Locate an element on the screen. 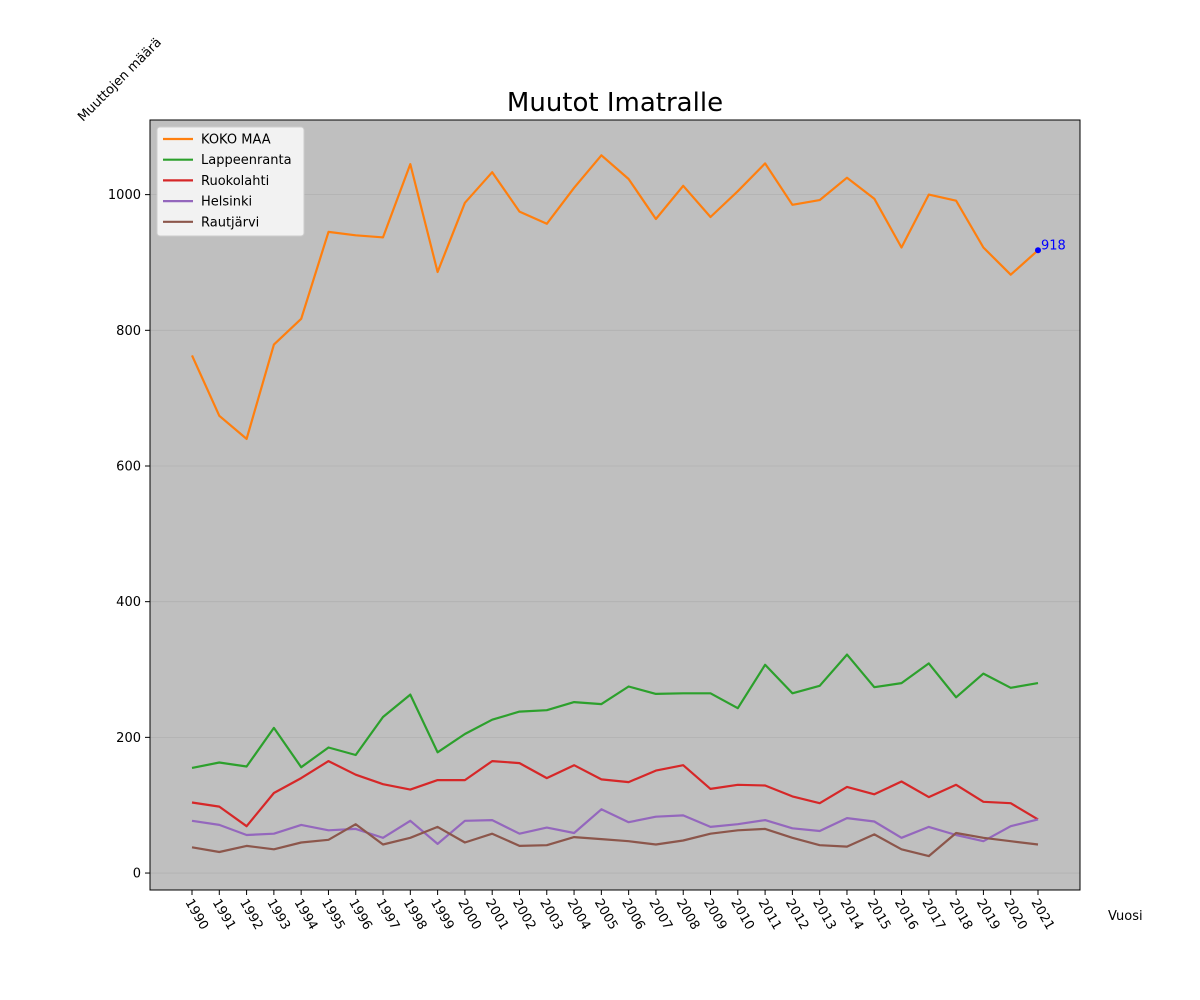 Image resolution: width=1200 pixels, height=1000 pixels. x-tick-label: 1990 is located at coordinates (197, 915).